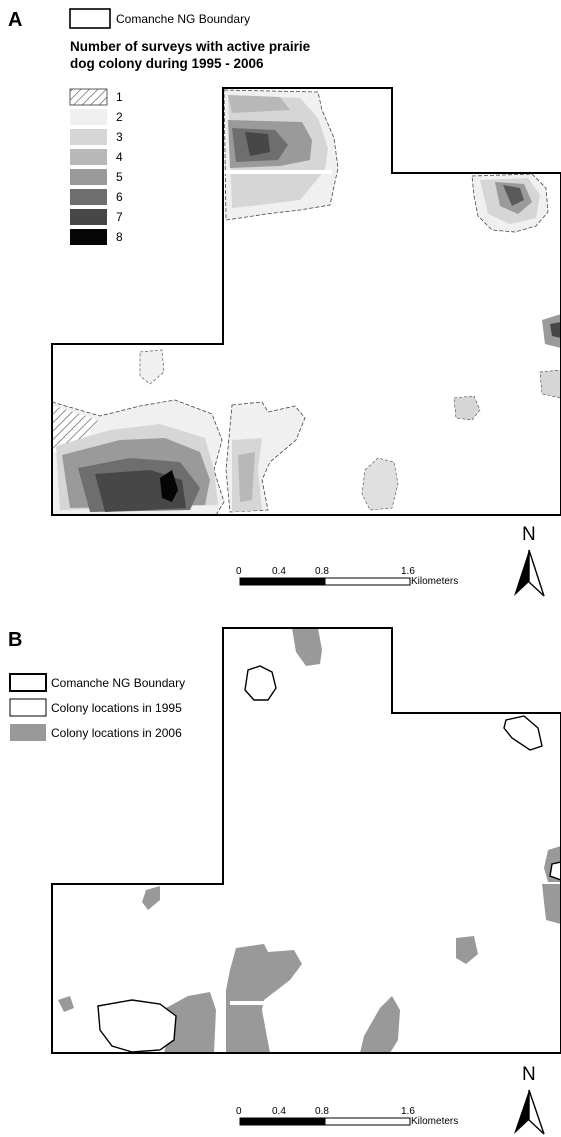 The width and height of the screenshot is (561, 1137). Describe the element at coordinates (536, 1112) in the screenshot. I see `north-b-arrow-light` at that location.